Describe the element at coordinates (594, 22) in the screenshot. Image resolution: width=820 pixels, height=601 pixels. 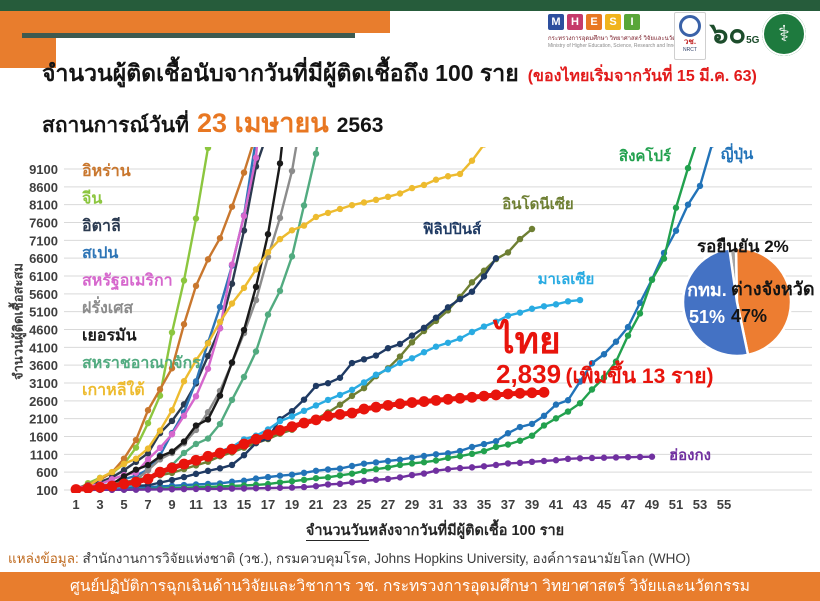
I see `mhesi-tile-e: E` at that location.